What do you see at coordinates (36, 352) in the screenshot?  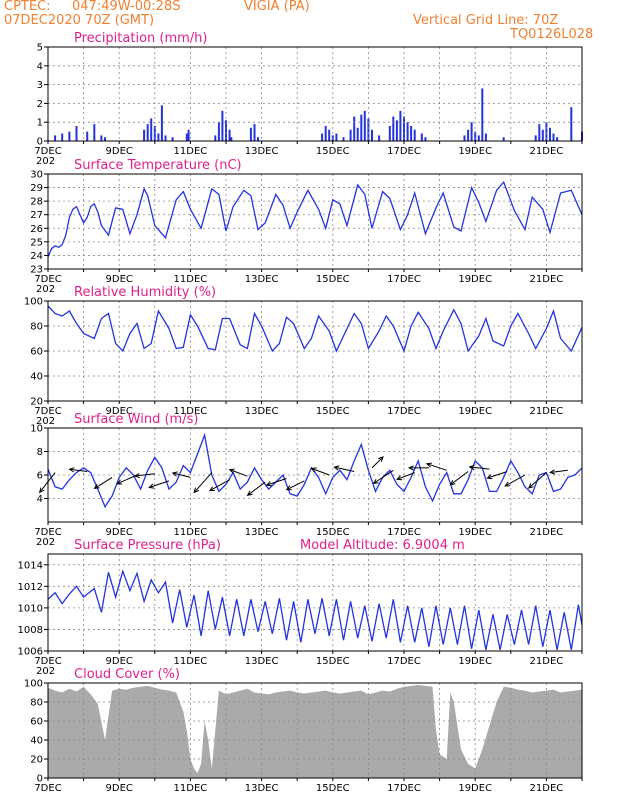 I see `y-tick-label: 60` at bounding box center [36, 352].